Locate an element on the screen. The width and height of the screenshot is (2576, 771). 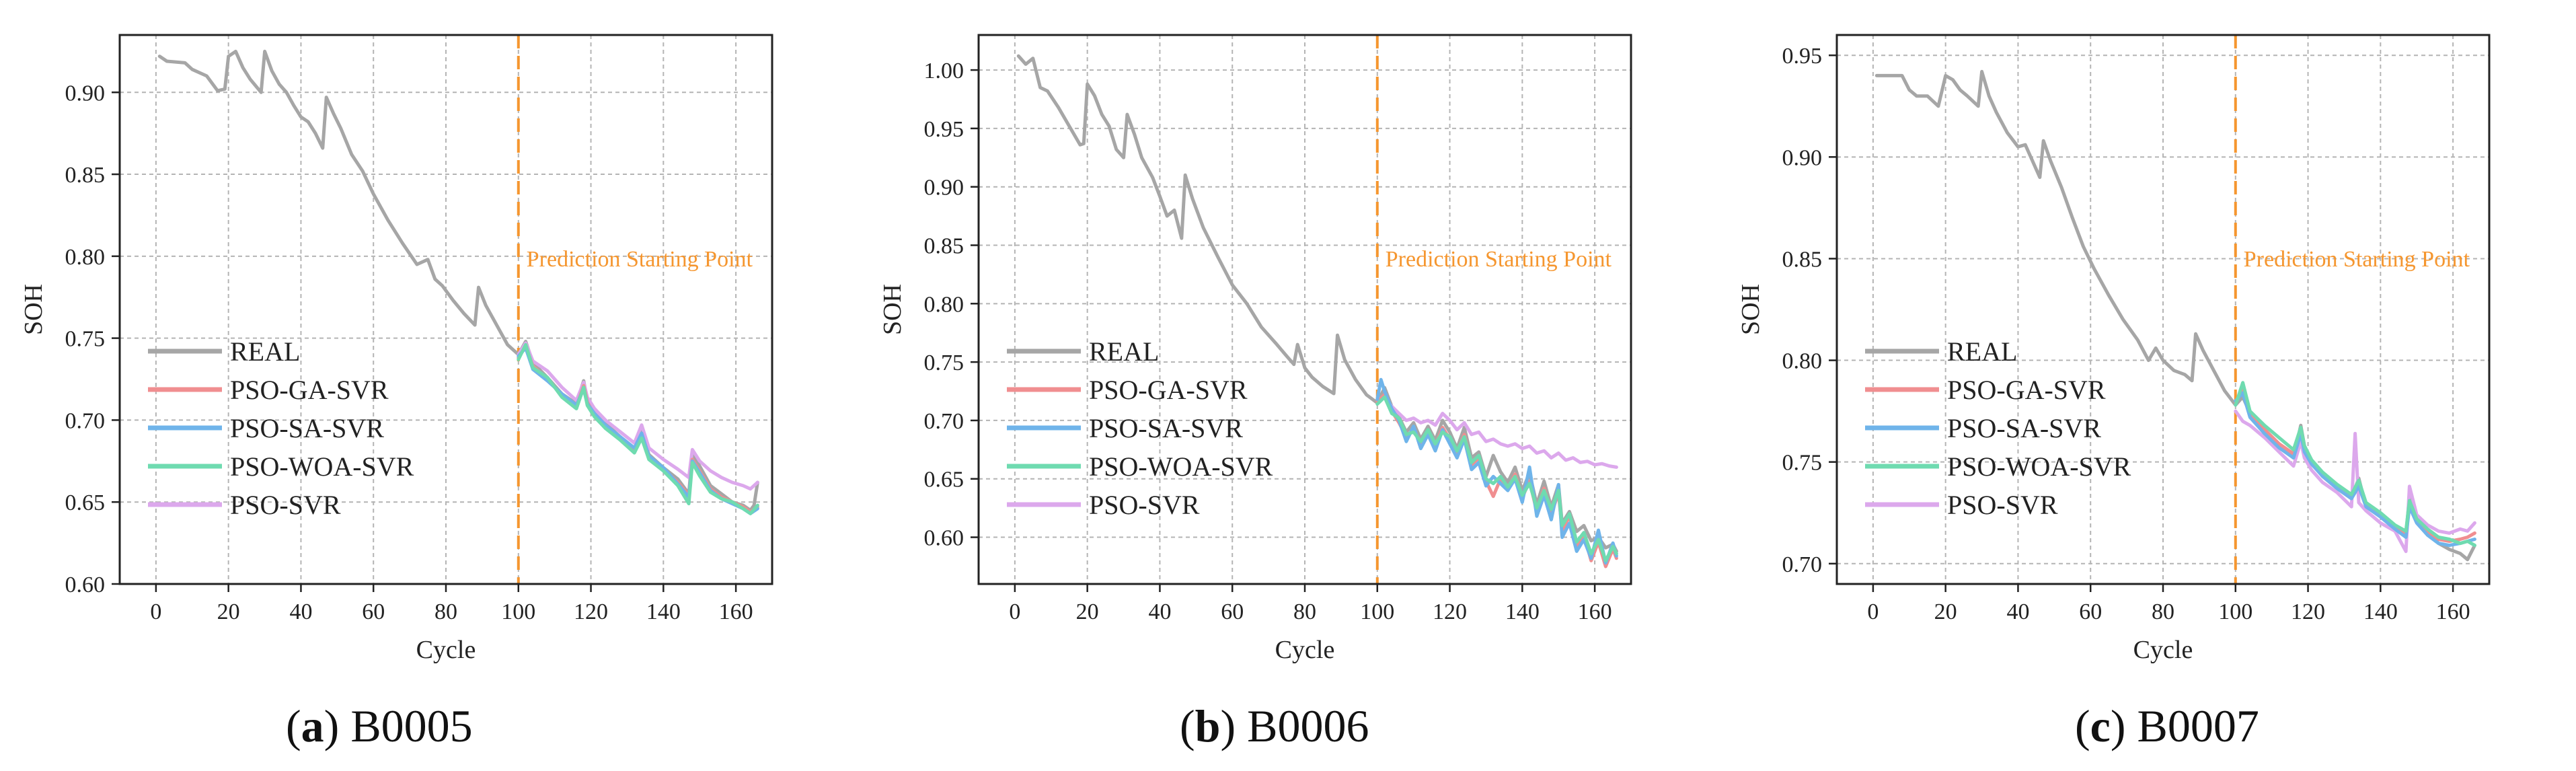
series-line-pso-ga-svr is located at coordinates (638, 429).